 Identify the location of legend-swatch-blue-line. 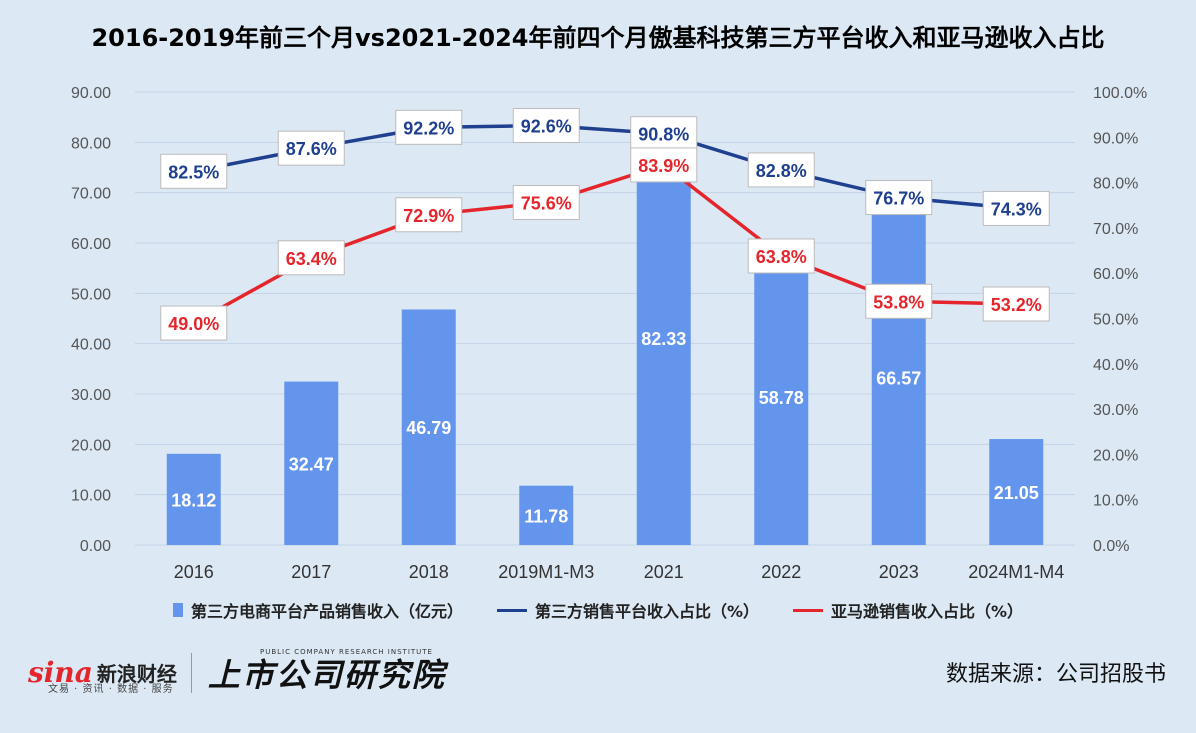
(511, 610).